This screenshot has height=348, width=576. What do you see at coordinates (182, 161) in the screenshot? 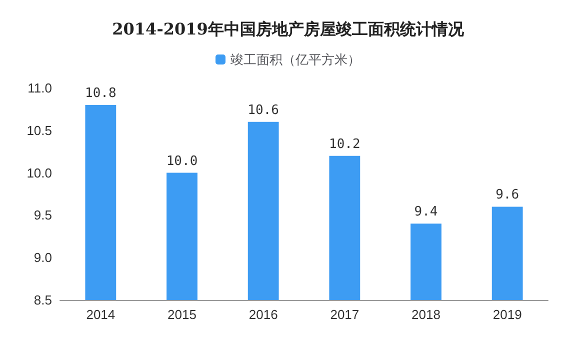
I see `data-label: 10.0` at bounding box center [182, 161].